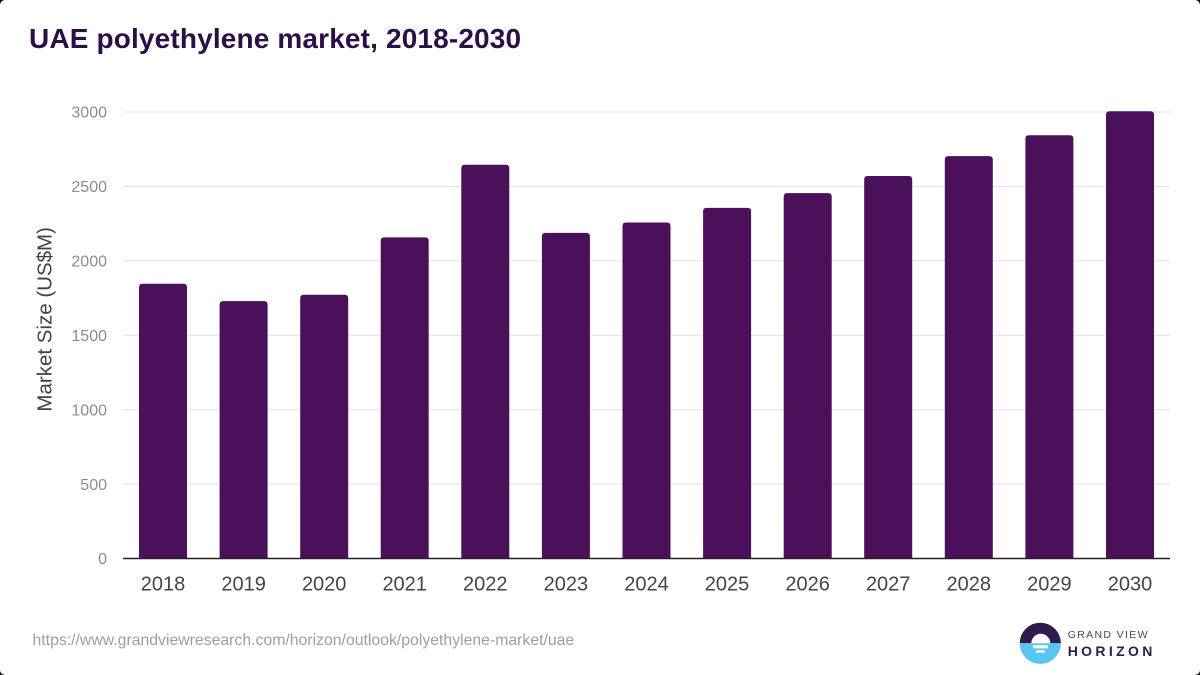  What do you see at coordinates (727, 585) in the screenshot?
I see `svg-text: 2025` at bounding box center [727, 585].